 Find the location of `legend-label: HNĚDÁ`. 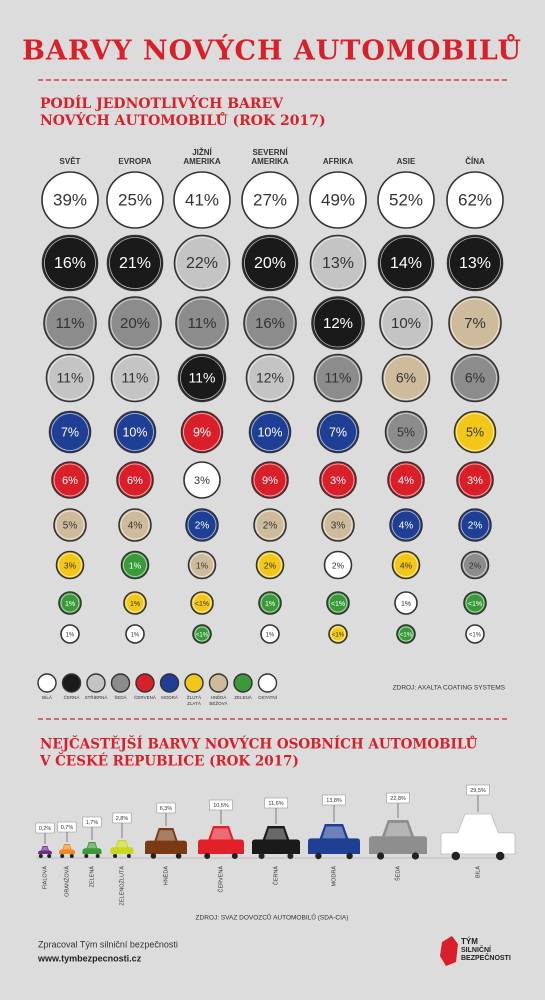

legend-label: HNĚDÁ is located at coordinates (219, 696).